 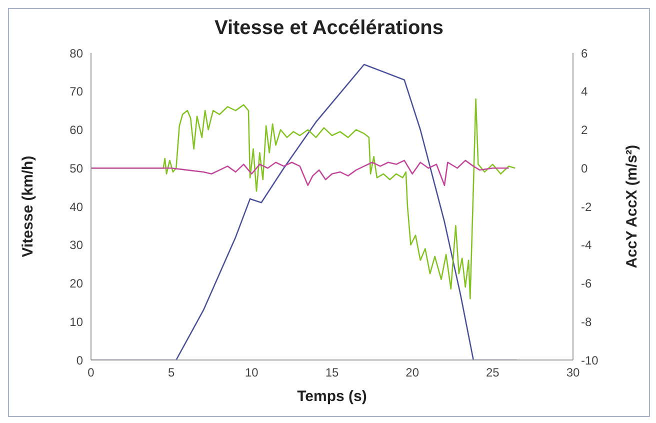 I want to click on y-tick-label: 30, so click(x=77, y=245).